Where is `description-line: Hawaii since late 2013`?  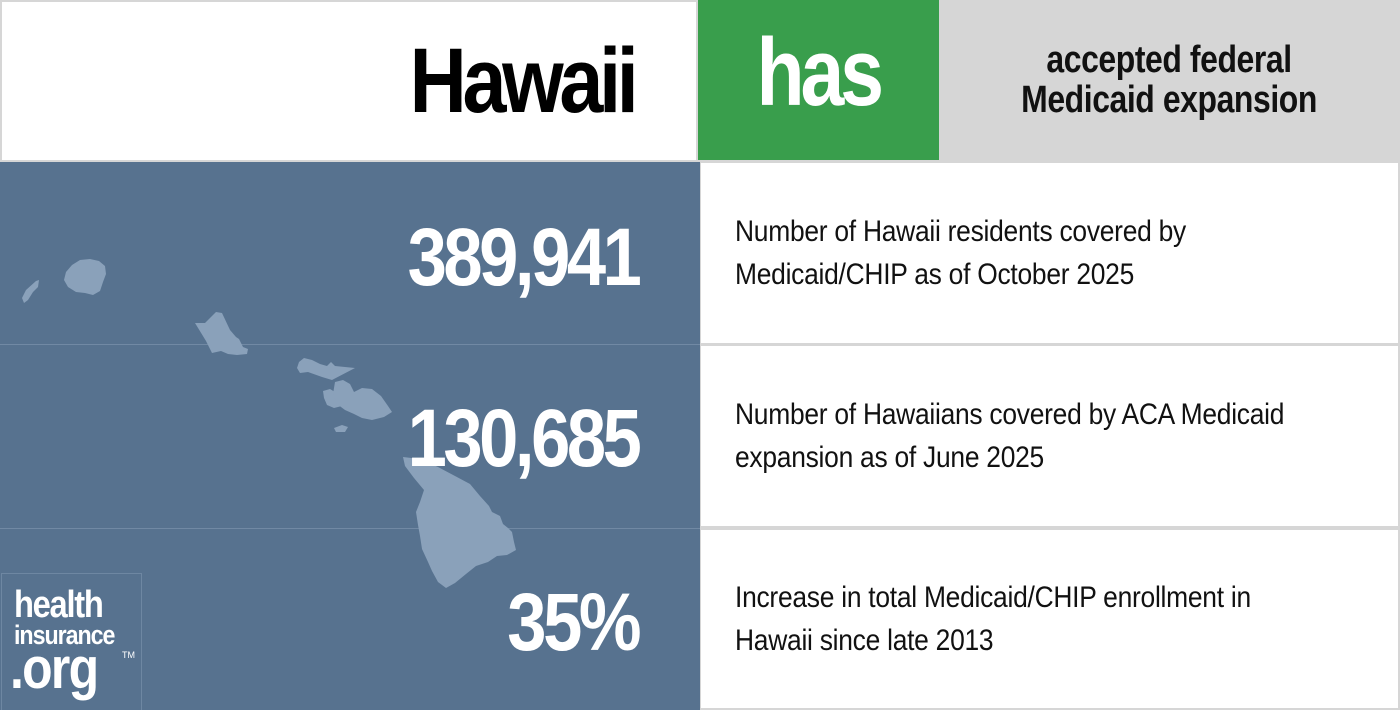 description-line: Hawaii since late 2013 is located at coordinates (864, 640).